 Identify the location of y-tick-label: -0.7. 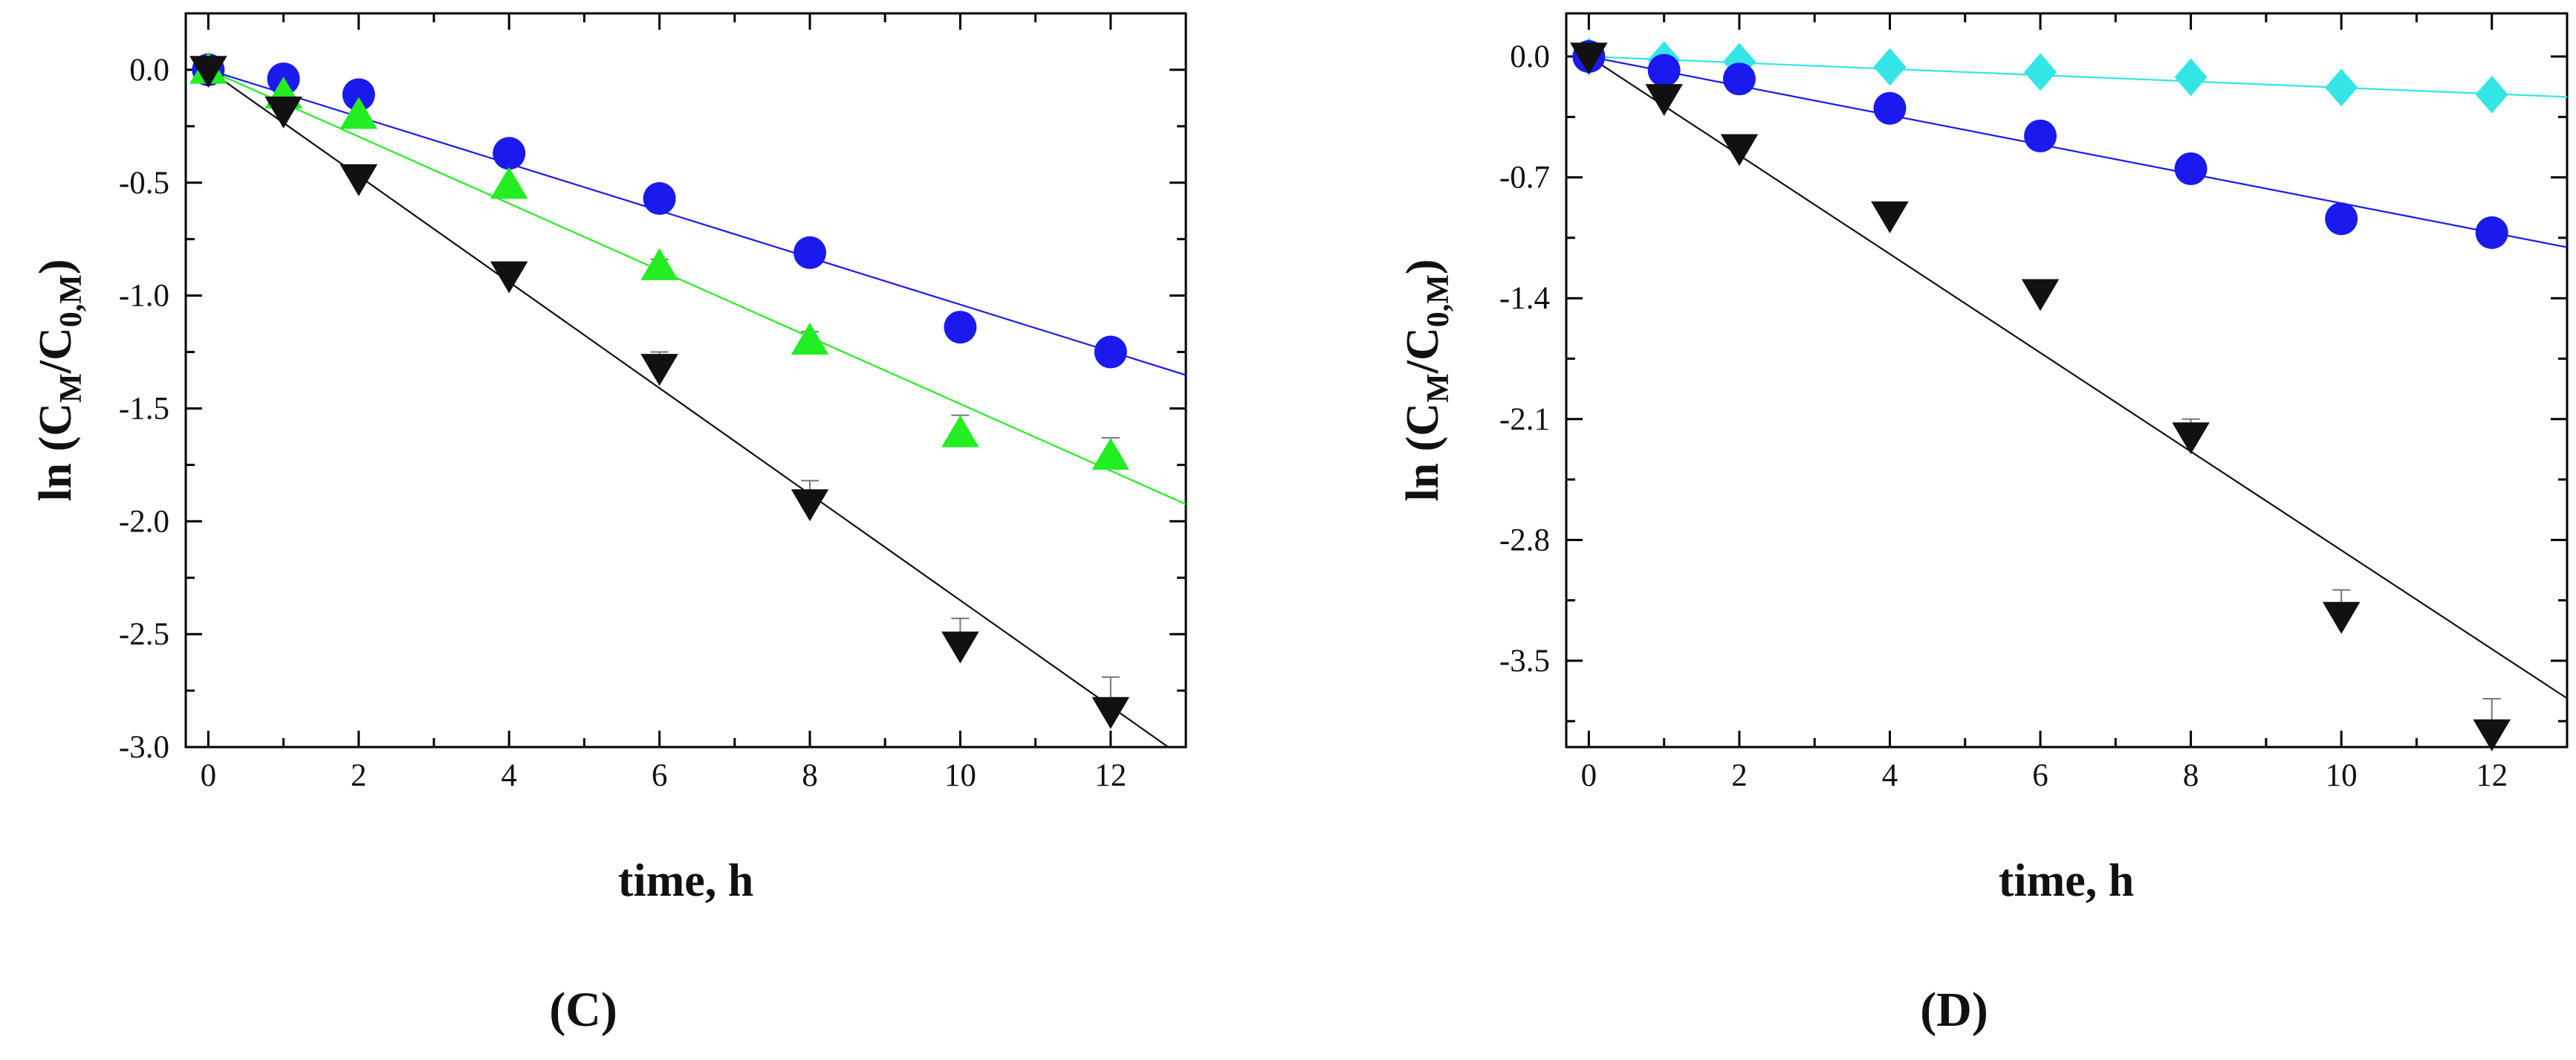
(1524, 178).